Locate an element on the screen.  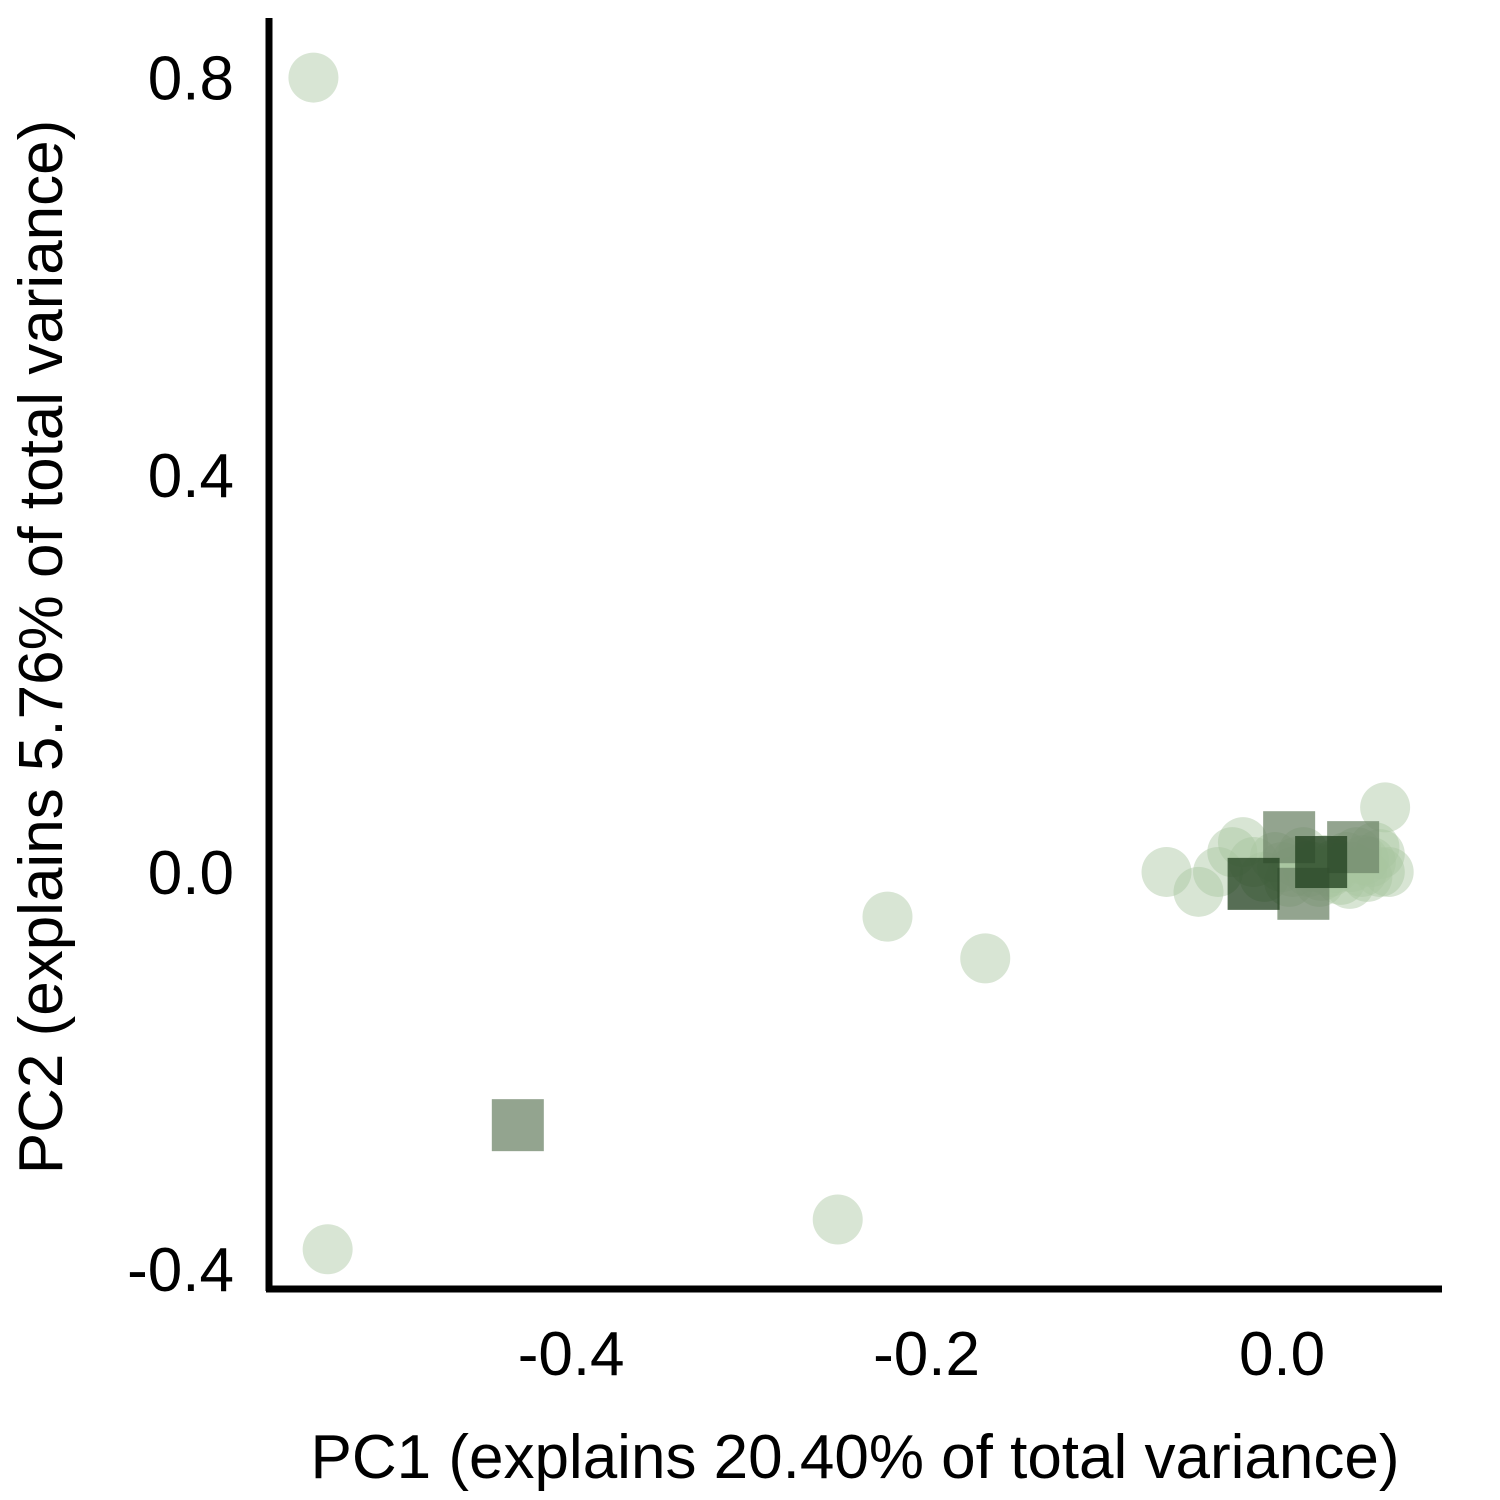
x-tick-label: -0.2 is located at coordinates (926, 1354).